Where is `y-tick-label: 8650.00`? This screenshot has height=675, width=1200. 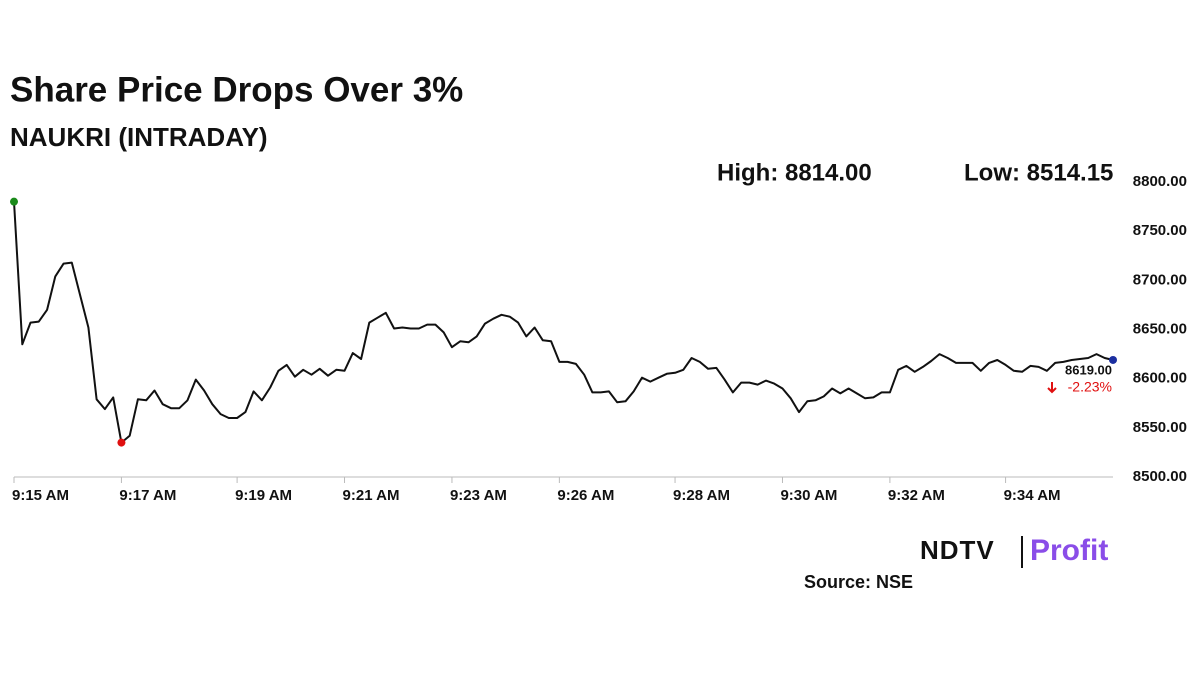
y-tick-label: 8650.00 is located at coordinates (1160, 328).